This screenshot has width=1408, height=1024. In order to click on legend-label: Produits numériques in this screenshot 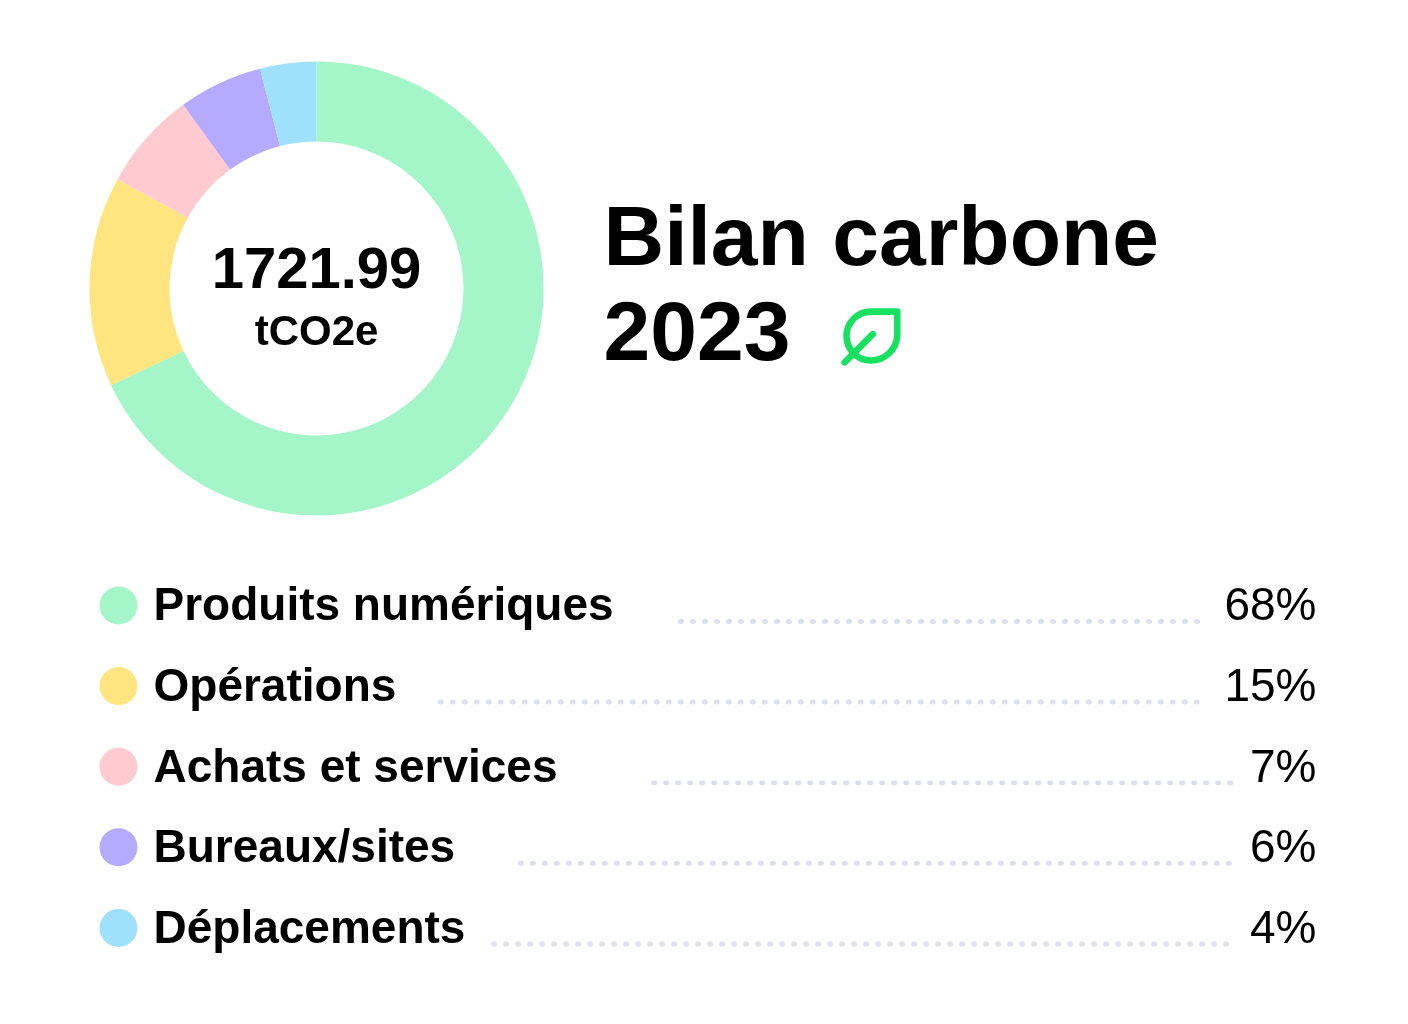, I will do `click(383, 604)`.